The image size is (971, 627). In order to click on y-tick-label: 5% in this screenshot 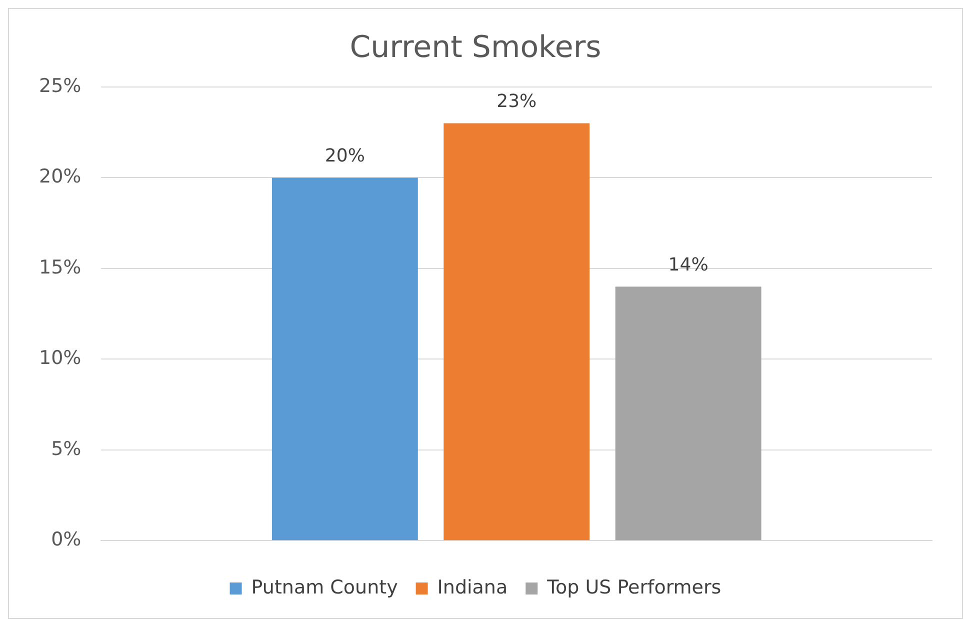, I will do `click(66, 449)`.